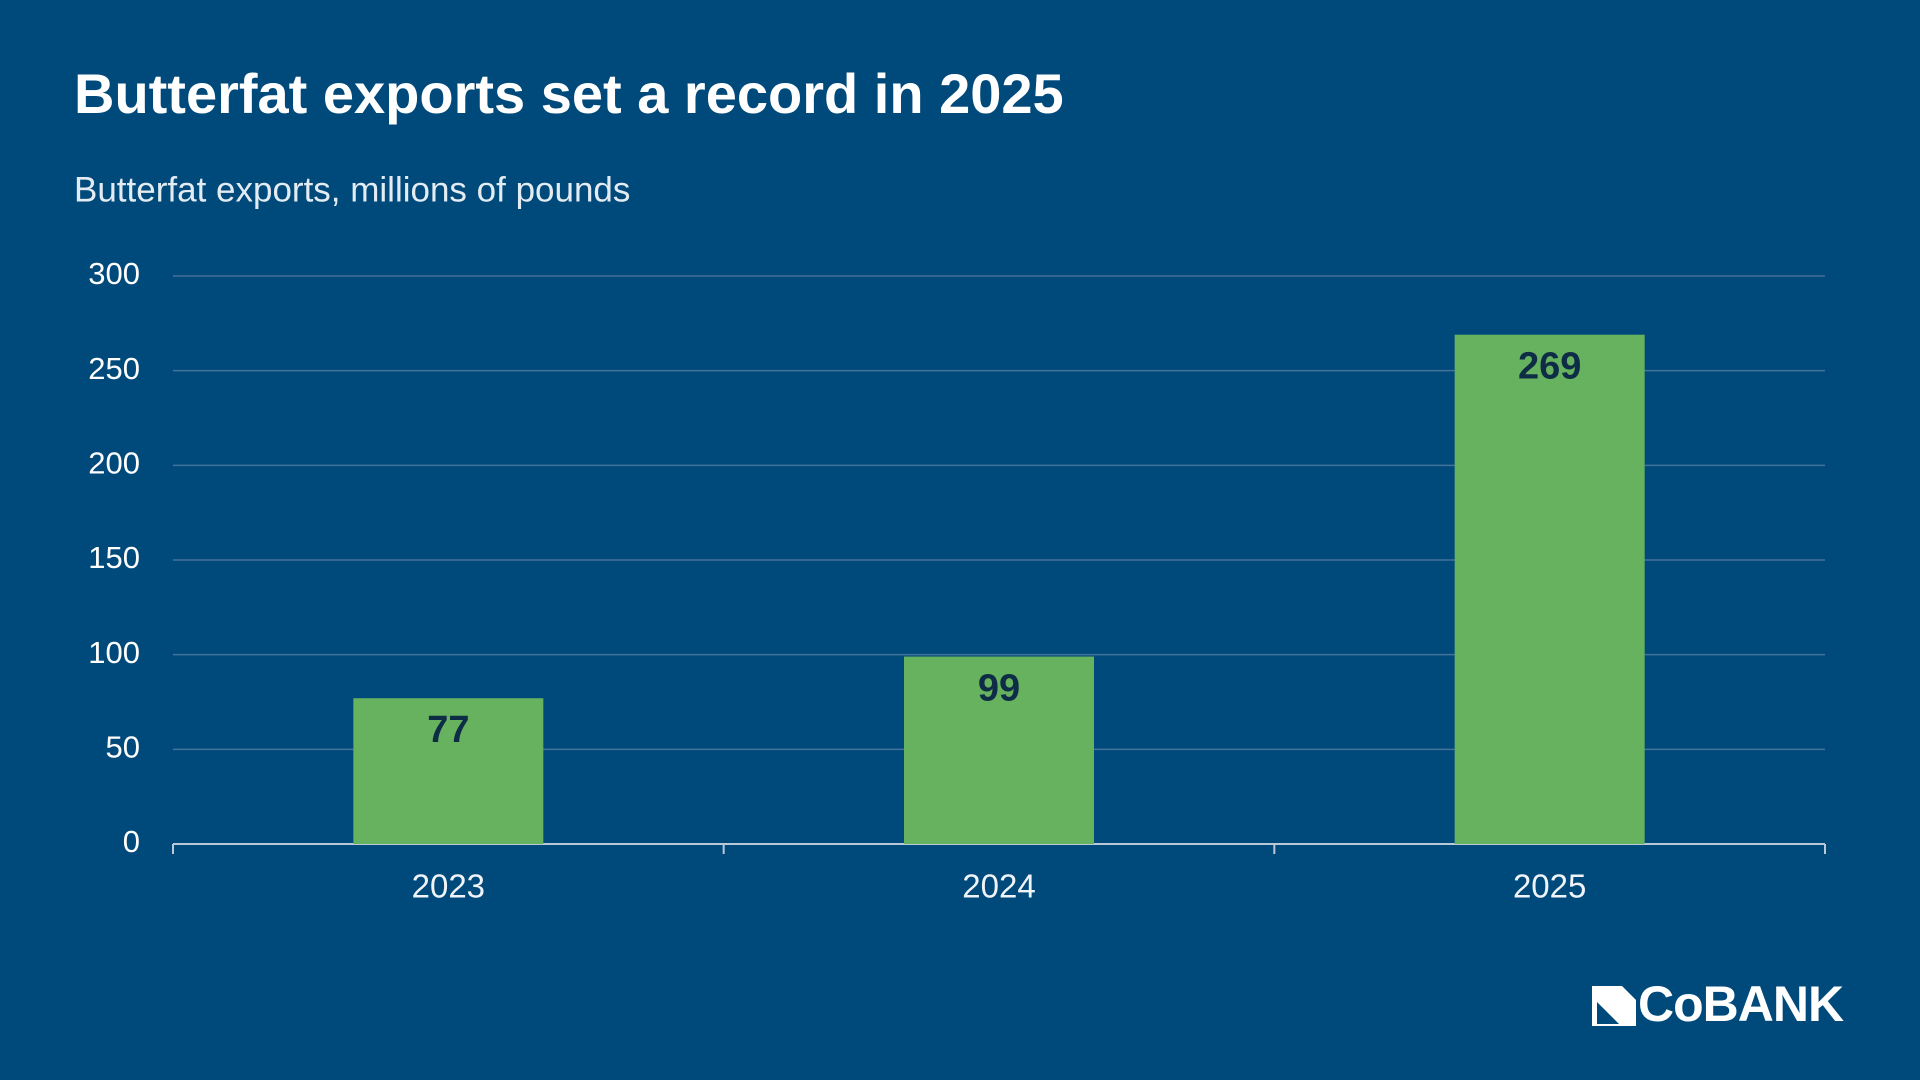 The width and height of the screenshot is (1920, 1080). I want to click on y-tick-label: 300, so click(114, 273).